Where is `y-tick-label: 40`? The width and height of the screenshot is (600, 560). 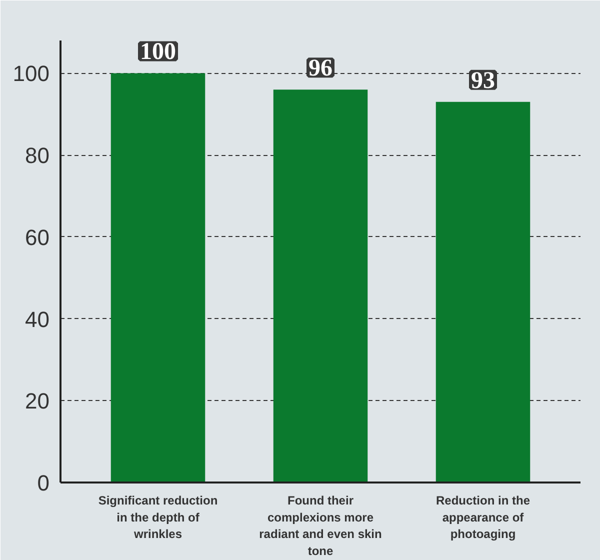 y-tick-label: 40 is located at coordinates (37, 319).